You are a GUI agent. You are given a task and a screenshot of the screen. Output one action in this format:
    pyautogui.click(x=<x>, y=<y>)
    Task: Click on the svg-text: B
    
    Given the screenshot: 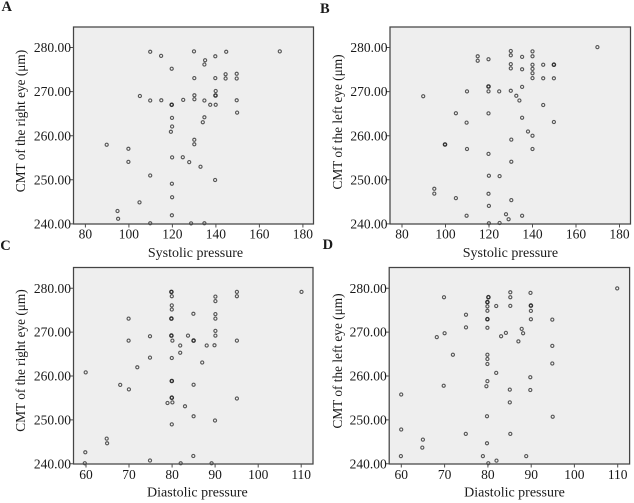 What is the action you would take?
    pyautogui.click(x=325, y=9)
    